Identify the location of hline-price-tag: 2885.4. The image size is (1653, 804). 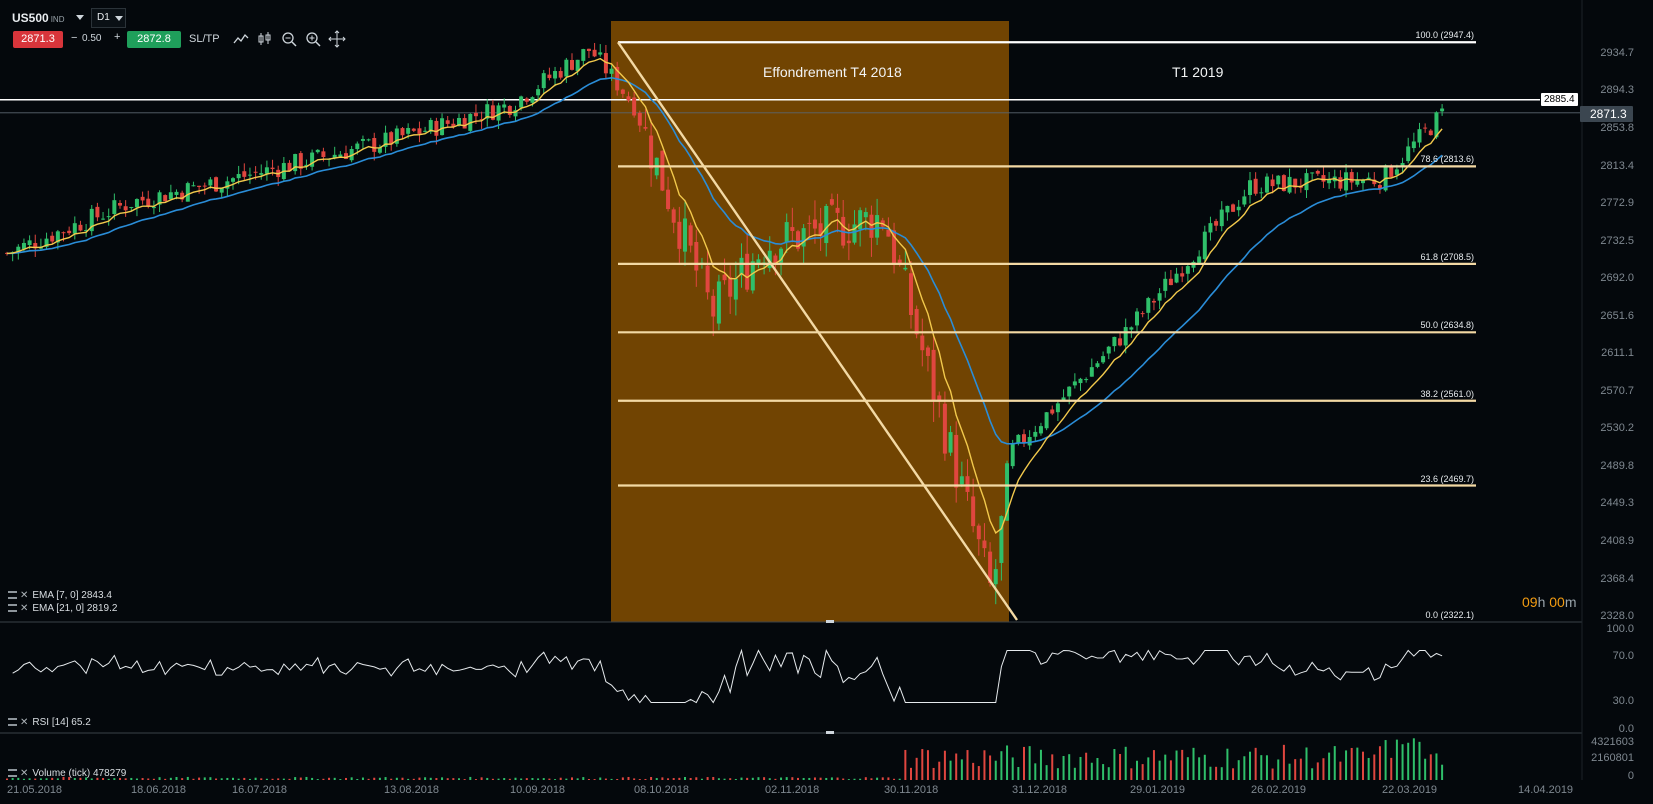
(1559, 99).